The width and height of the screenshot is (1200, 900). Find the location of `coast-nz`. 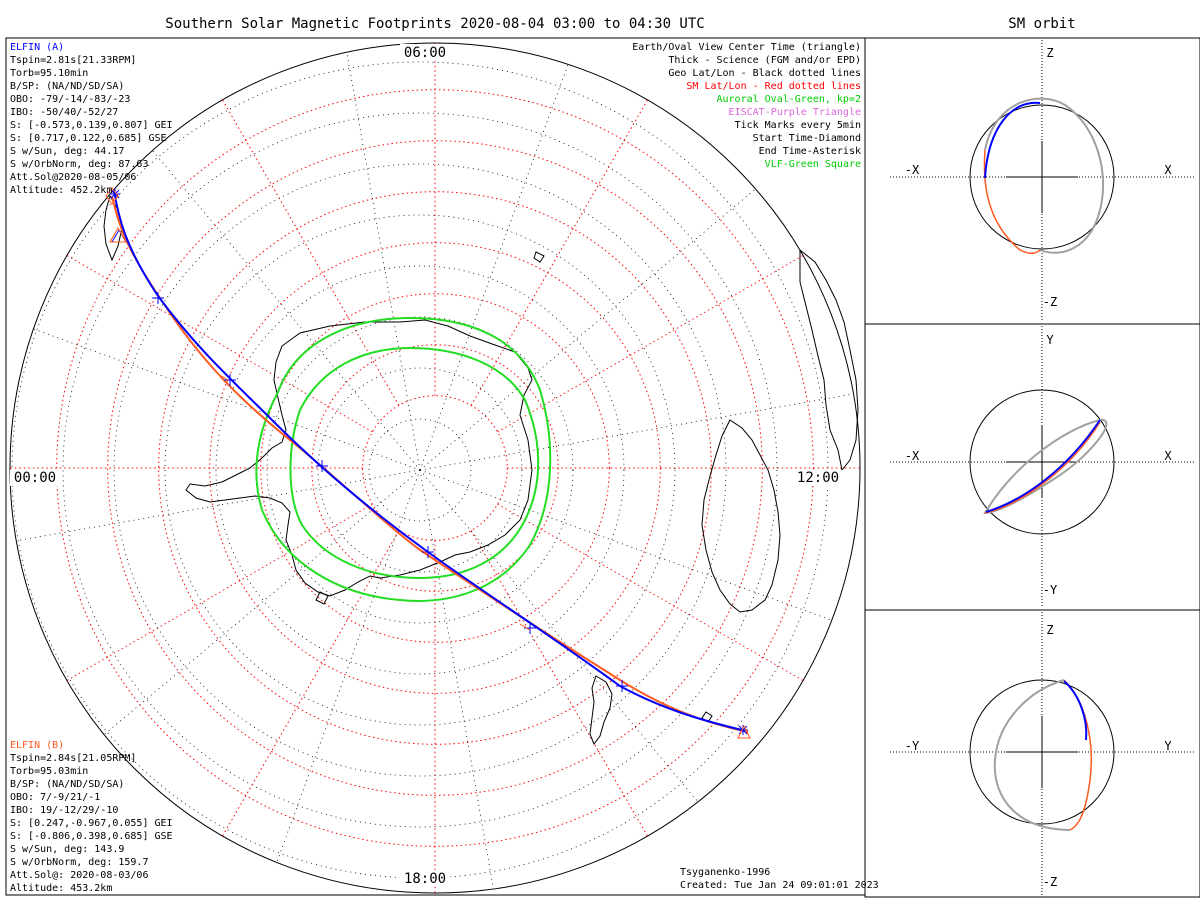

coast-nz is located at coordinates (601, 710).